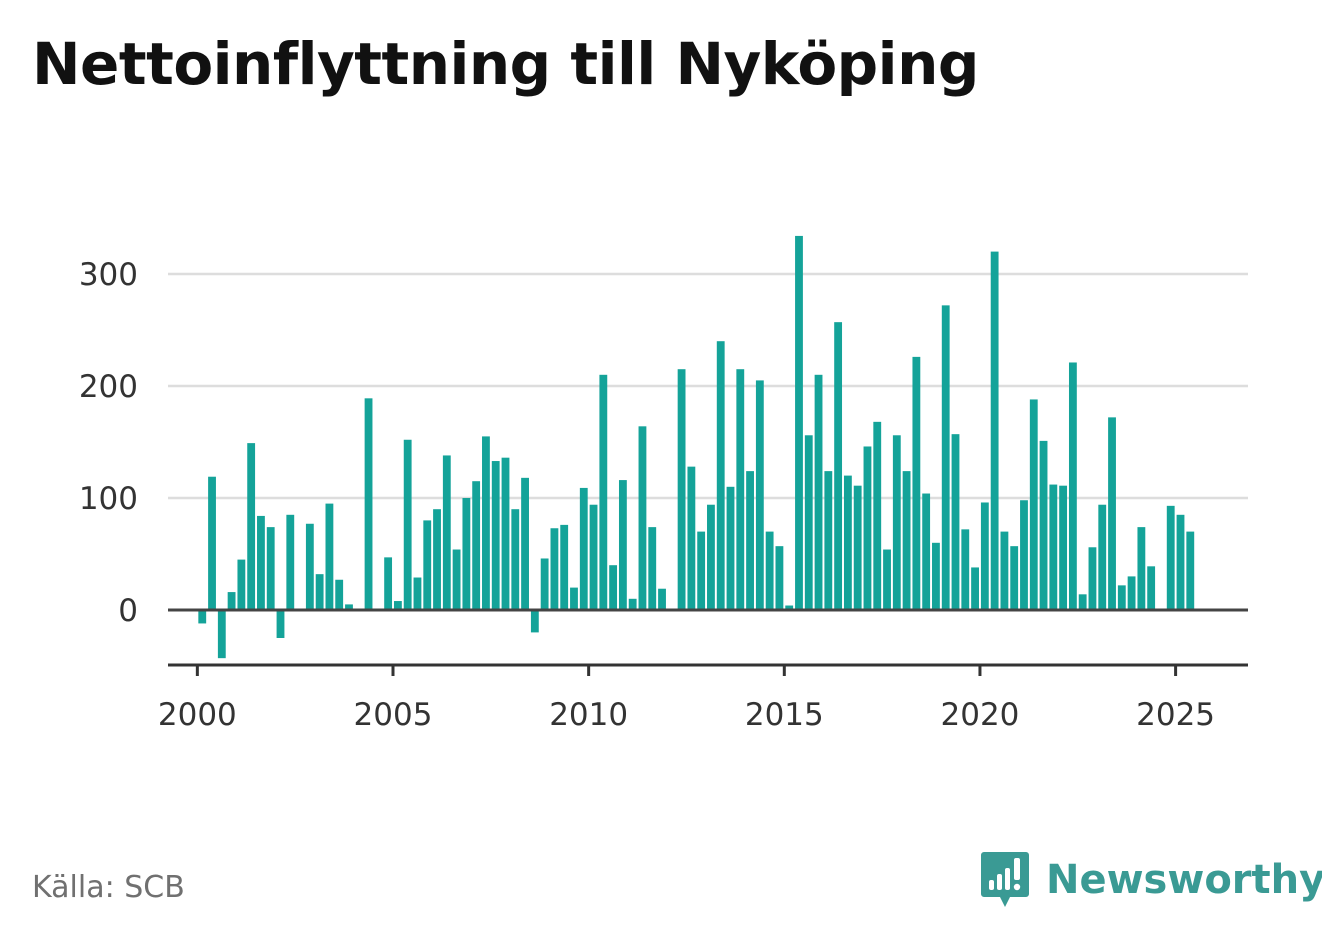 Image resolution: width=1322 pixels, height=939 pixels. Describe the element at coordinates (108, 387) in the screenshot. I see `y-tick-label-200: 200` at that location.